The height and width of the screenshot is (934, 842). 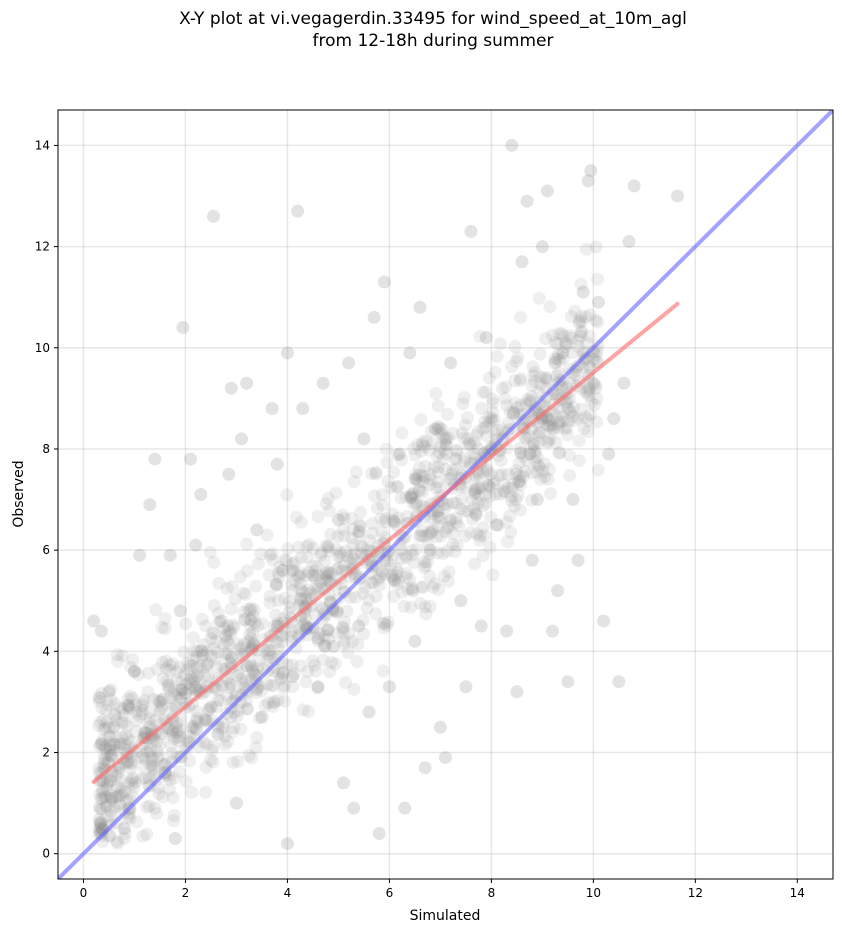 I want to click on y-axis-label: Observed, so click(x=19, y=493).